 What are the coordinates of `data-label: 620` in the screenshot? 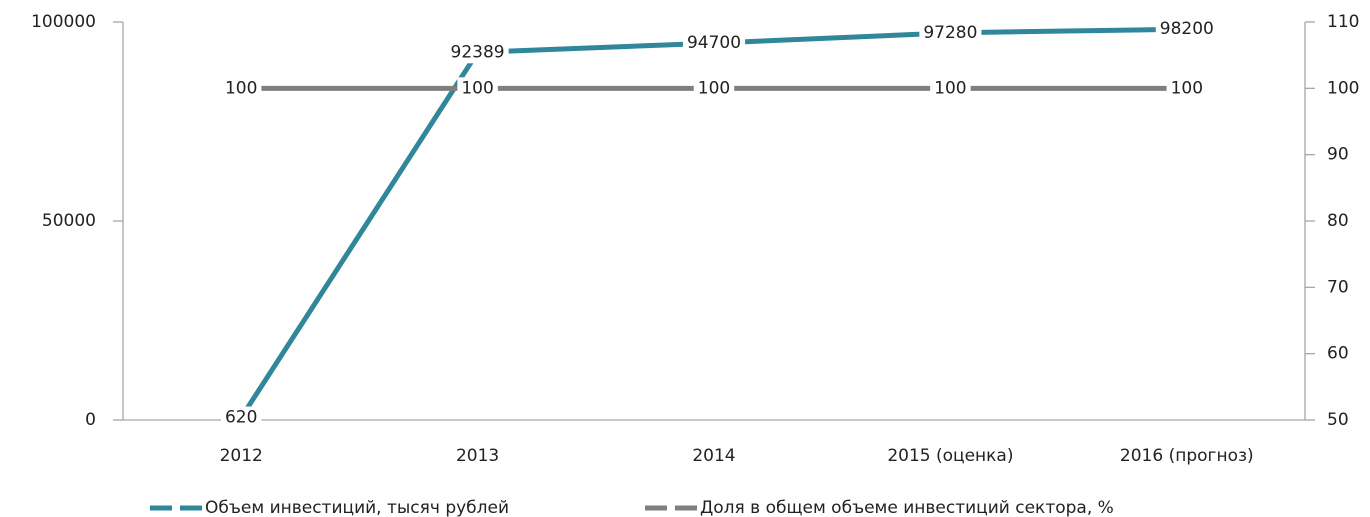 It's located at (241, 418).